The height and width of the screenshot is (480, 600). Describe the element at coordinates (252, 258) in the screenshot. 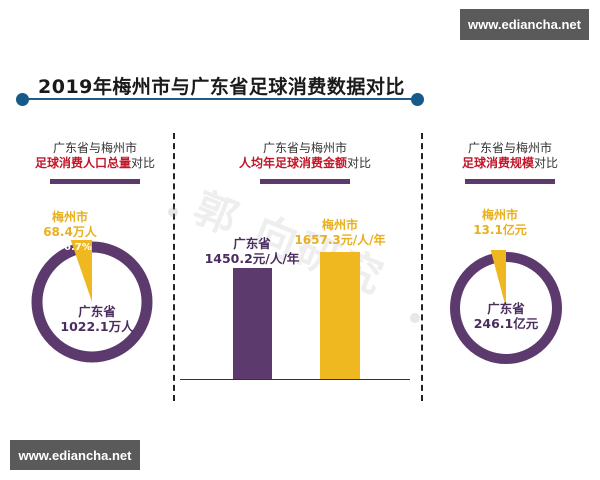

I see `guangdong-value: 1450.2元/人/年` at that location.